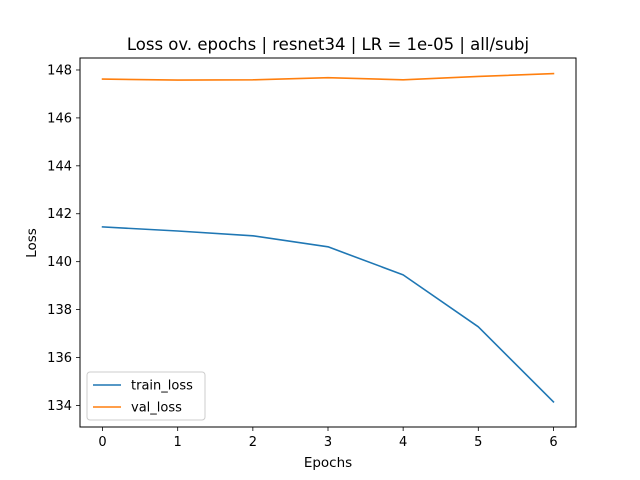 Image resolution: width=640 pixels, height=480 pixels. I want to click on legend-box, so click(146, 396).